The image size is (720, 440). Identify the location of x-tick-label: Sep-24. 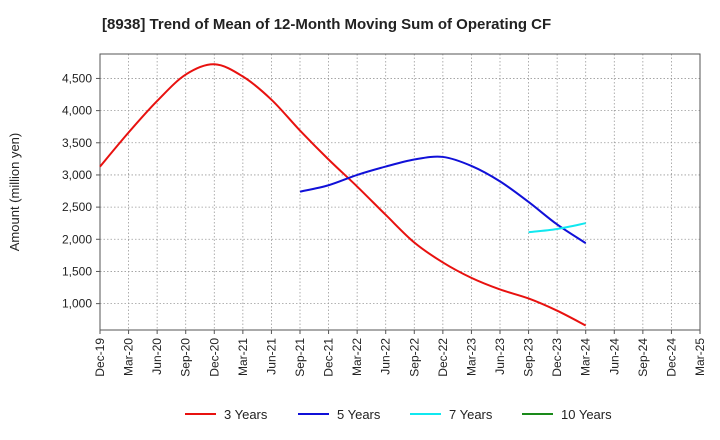
(643, 357).